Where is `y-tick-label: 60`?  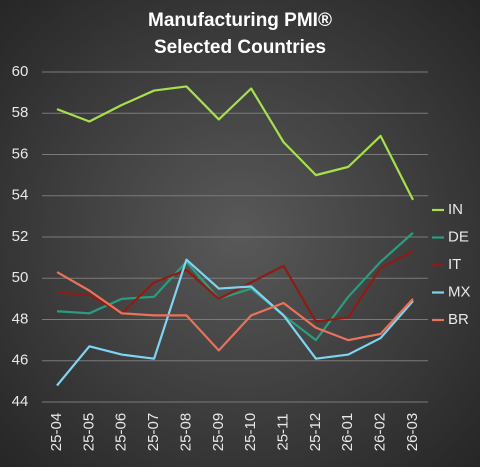 y-tick-label: 60 is located at coordinates (20, 71).